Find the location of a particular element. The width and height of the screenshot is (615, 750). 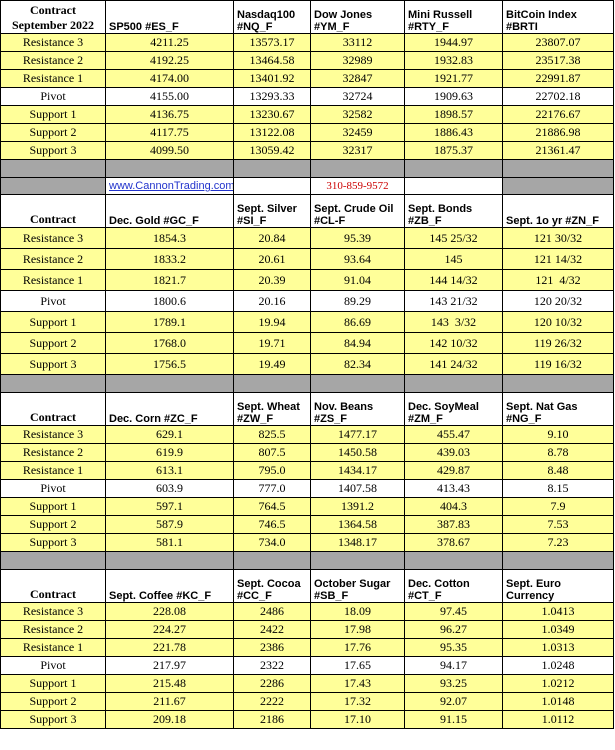

level-value: 1450.58 is located at coordinates (357, 452).